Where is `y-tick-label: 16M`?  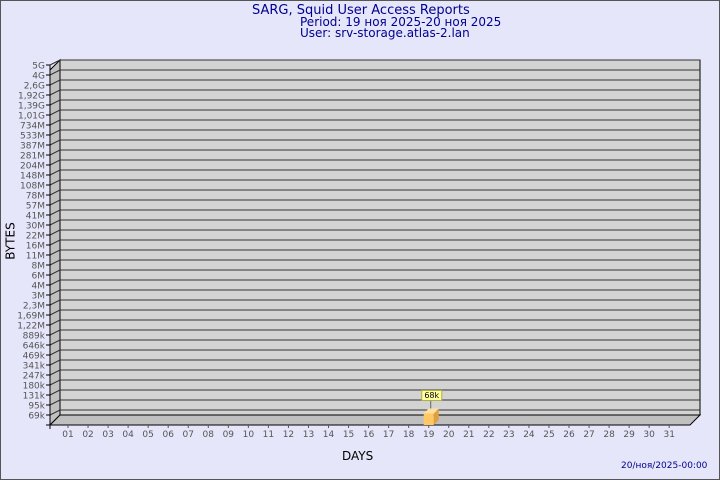
y-tick-label: 16M is located at coordinates (35, 247).